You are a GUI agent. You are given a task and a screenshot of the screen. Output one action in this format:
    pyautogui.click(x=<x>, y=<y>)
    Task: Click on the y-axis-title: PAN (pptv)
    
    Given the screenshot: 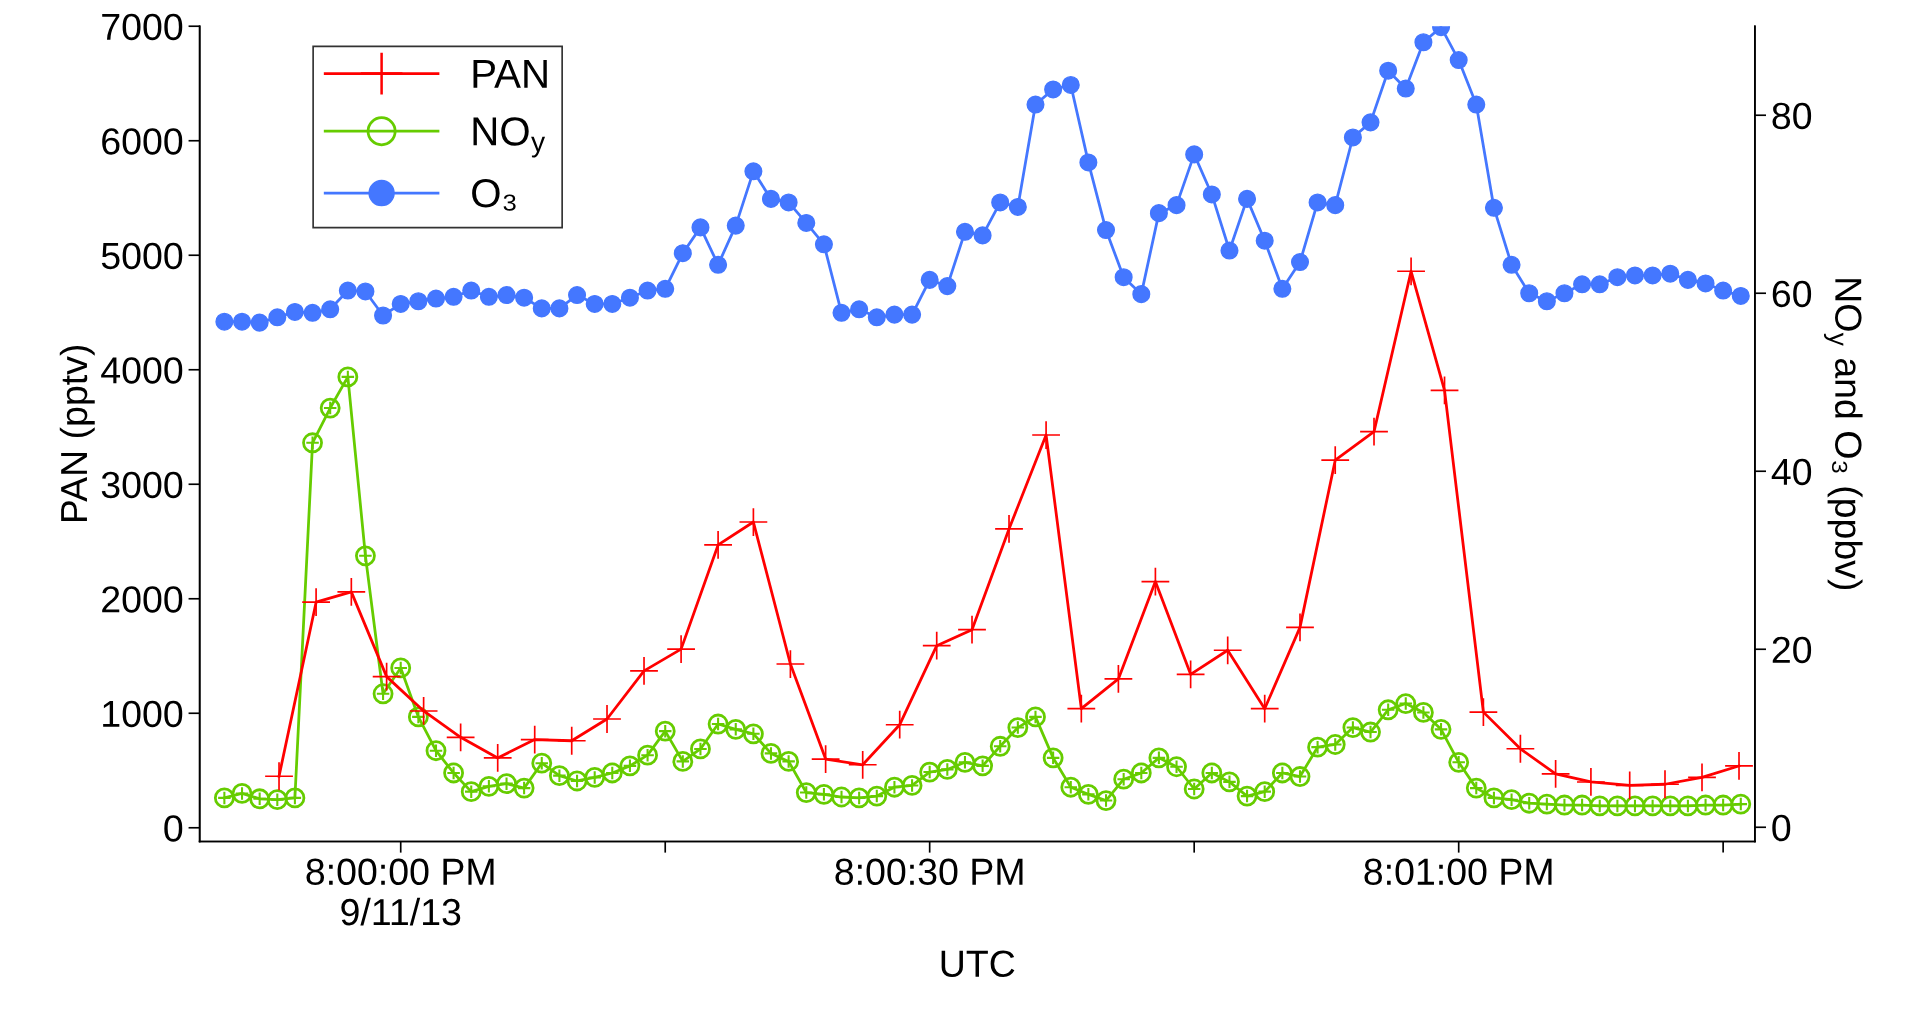 What is the action you would take?
    pyautogui.click(x=77, y=433)
    